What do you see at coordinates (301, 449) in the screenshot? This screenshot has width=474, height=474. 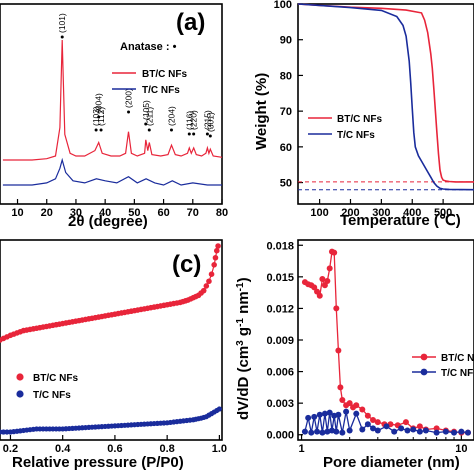 I see `x-tick-label: 1` at bounding box center [301, 449].